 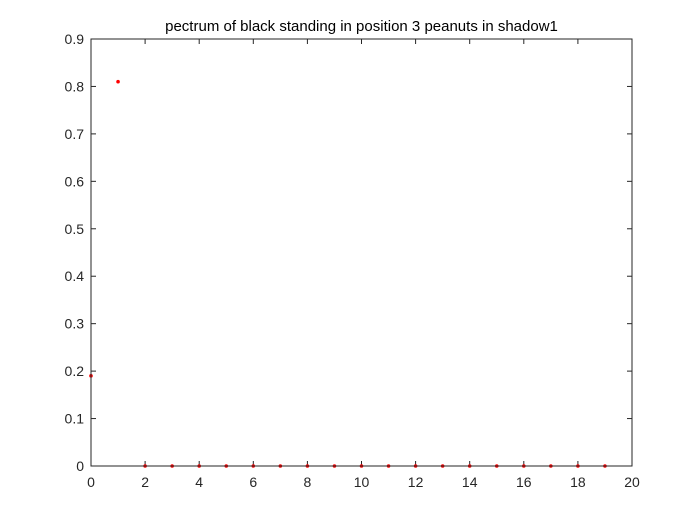 I want to click on y-tick-label: 0.6, so click(x=75, y=181).